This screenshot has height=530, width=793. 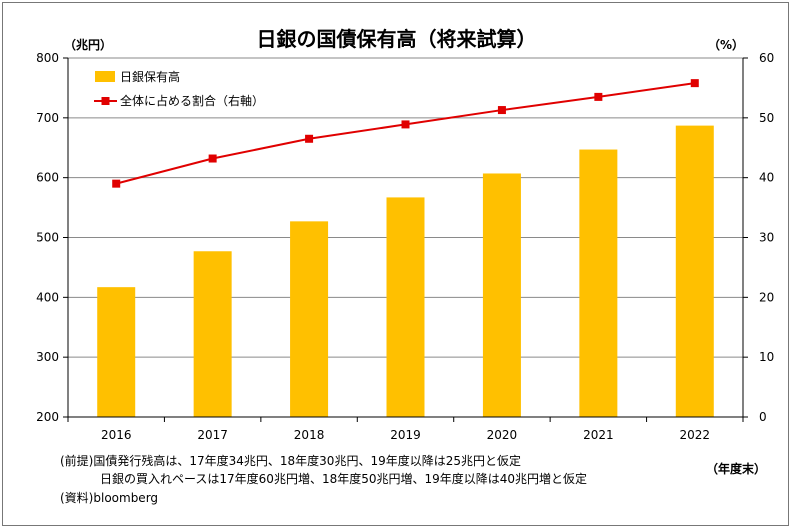 What do you see at coordinates (309, 435) in the screenshot?
I see `x-axis-tick-label: 2018` at bounding box center [309, 435].